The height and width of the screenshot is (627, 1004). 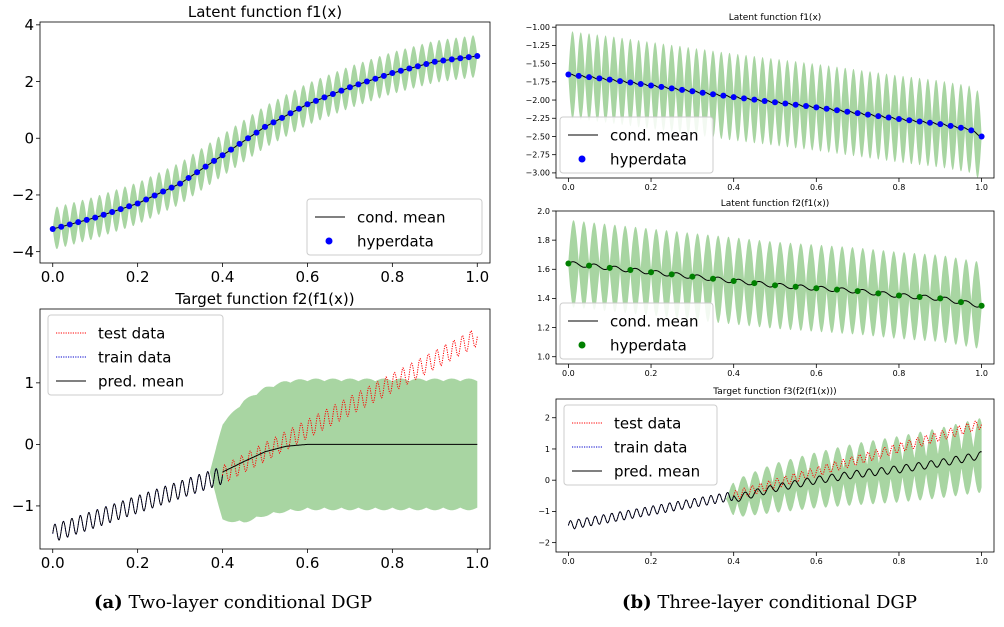 What do you see at coordinates (543, 357) in the screenshot?
I see `y-tick-label: 1.0` at bounding box center [543, 357].